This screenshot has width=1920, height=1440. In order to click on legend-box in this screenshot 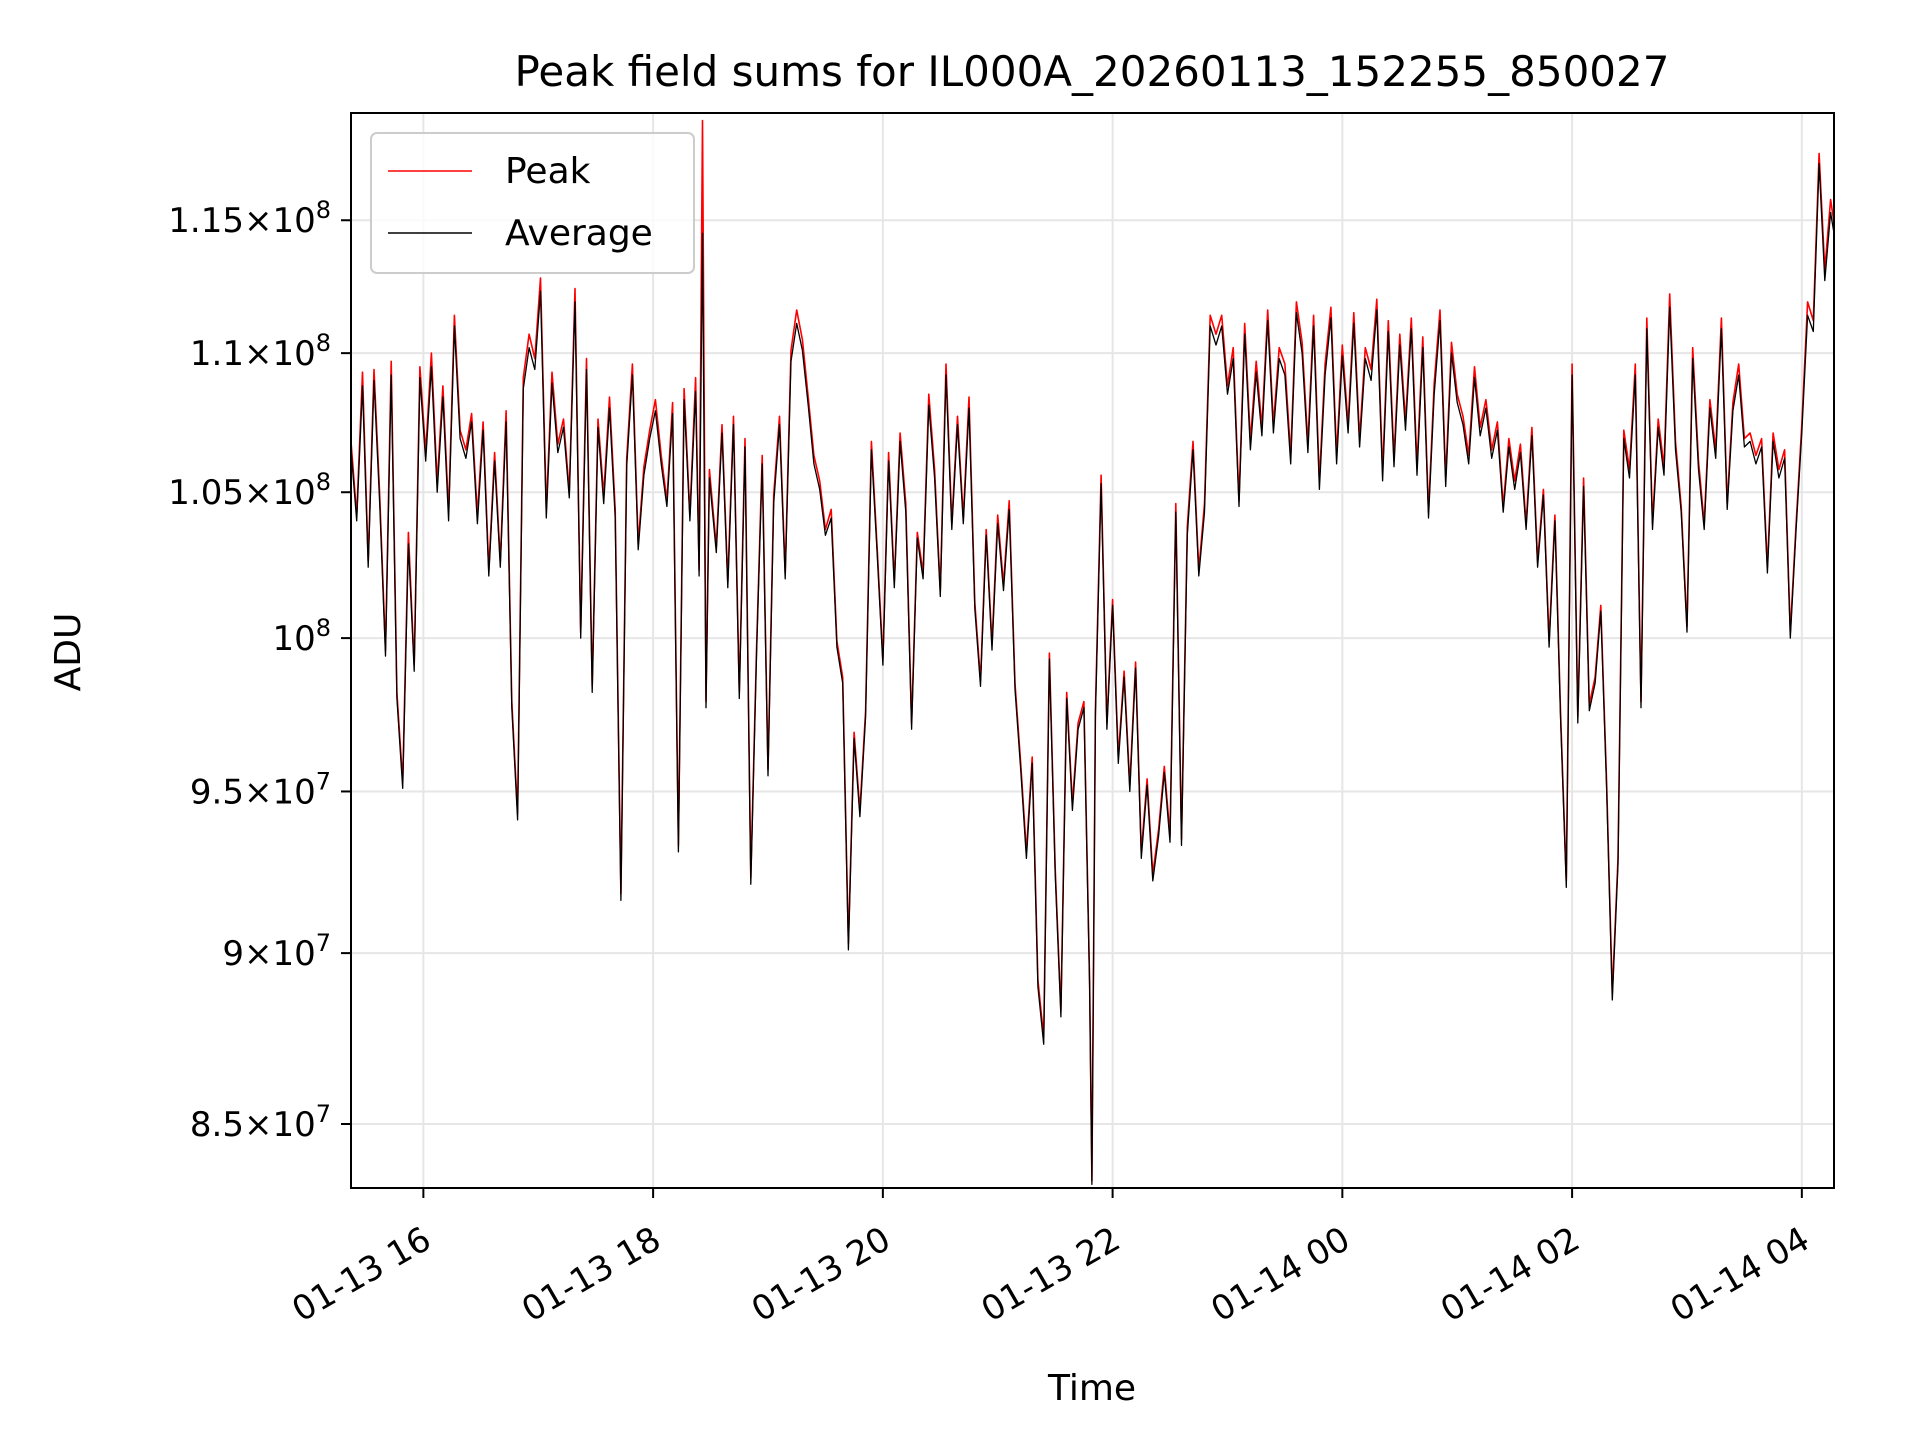, I will do `click(532, 203)`.